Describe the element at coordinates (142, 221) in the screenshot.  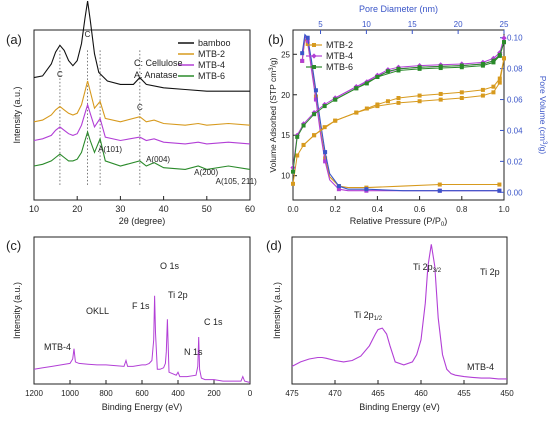
I see `panel-a-xlabel: 2θ (degree)` at that location.